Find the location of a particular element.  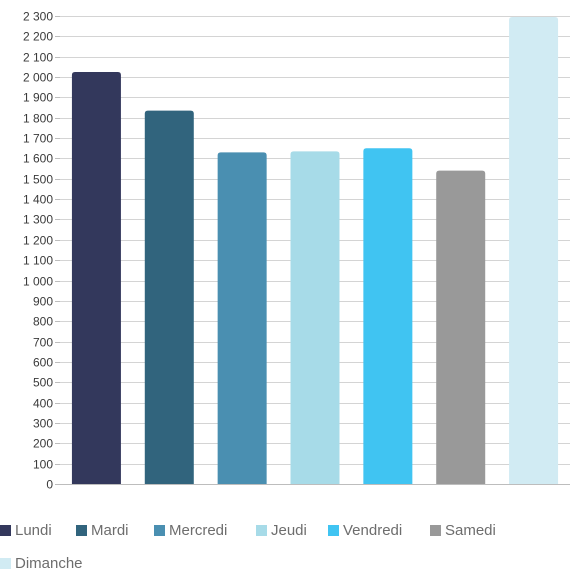

y-tick-label: 1 400 is located at coordinates (38, 200).